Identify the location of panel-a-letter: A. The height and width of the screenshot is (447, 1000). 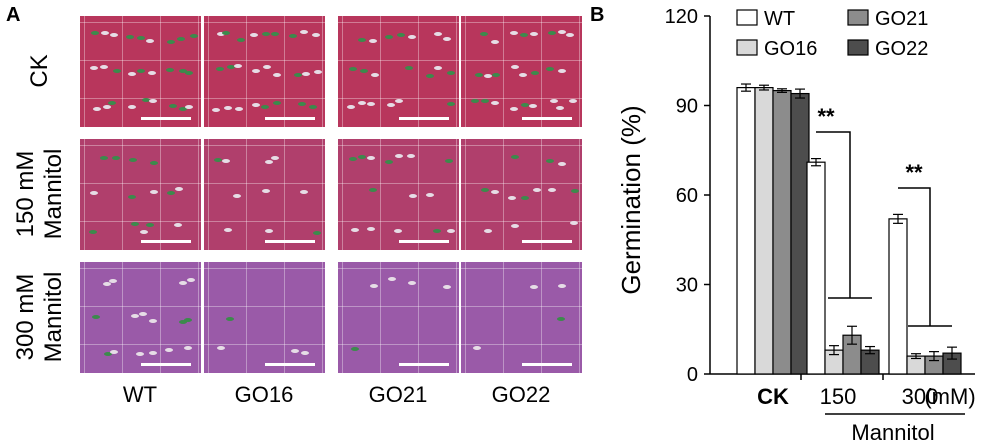
(13, 15).